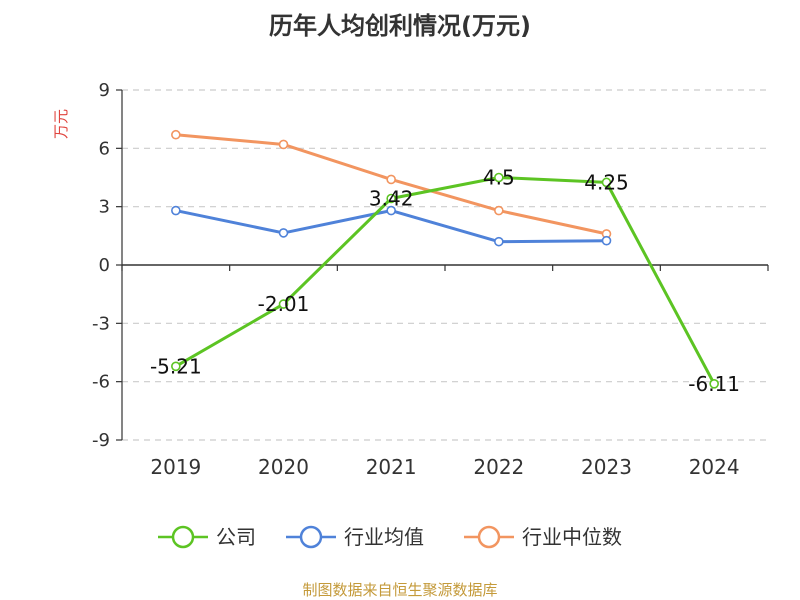  I want to click on data-label: 4.25, so click(606, 182).